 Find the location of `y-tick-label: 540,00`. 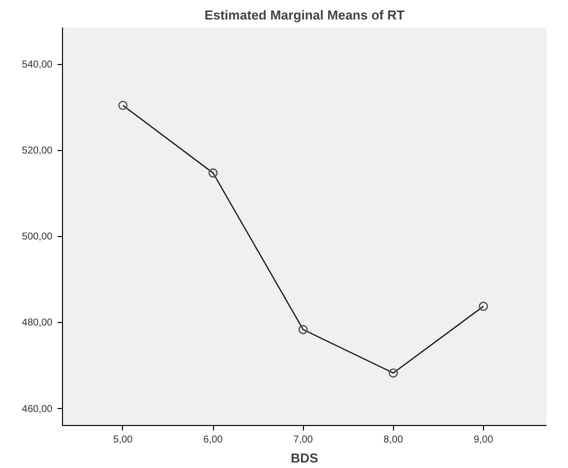

y-tick-label: 540,00 is located at coordinates (37, 65).